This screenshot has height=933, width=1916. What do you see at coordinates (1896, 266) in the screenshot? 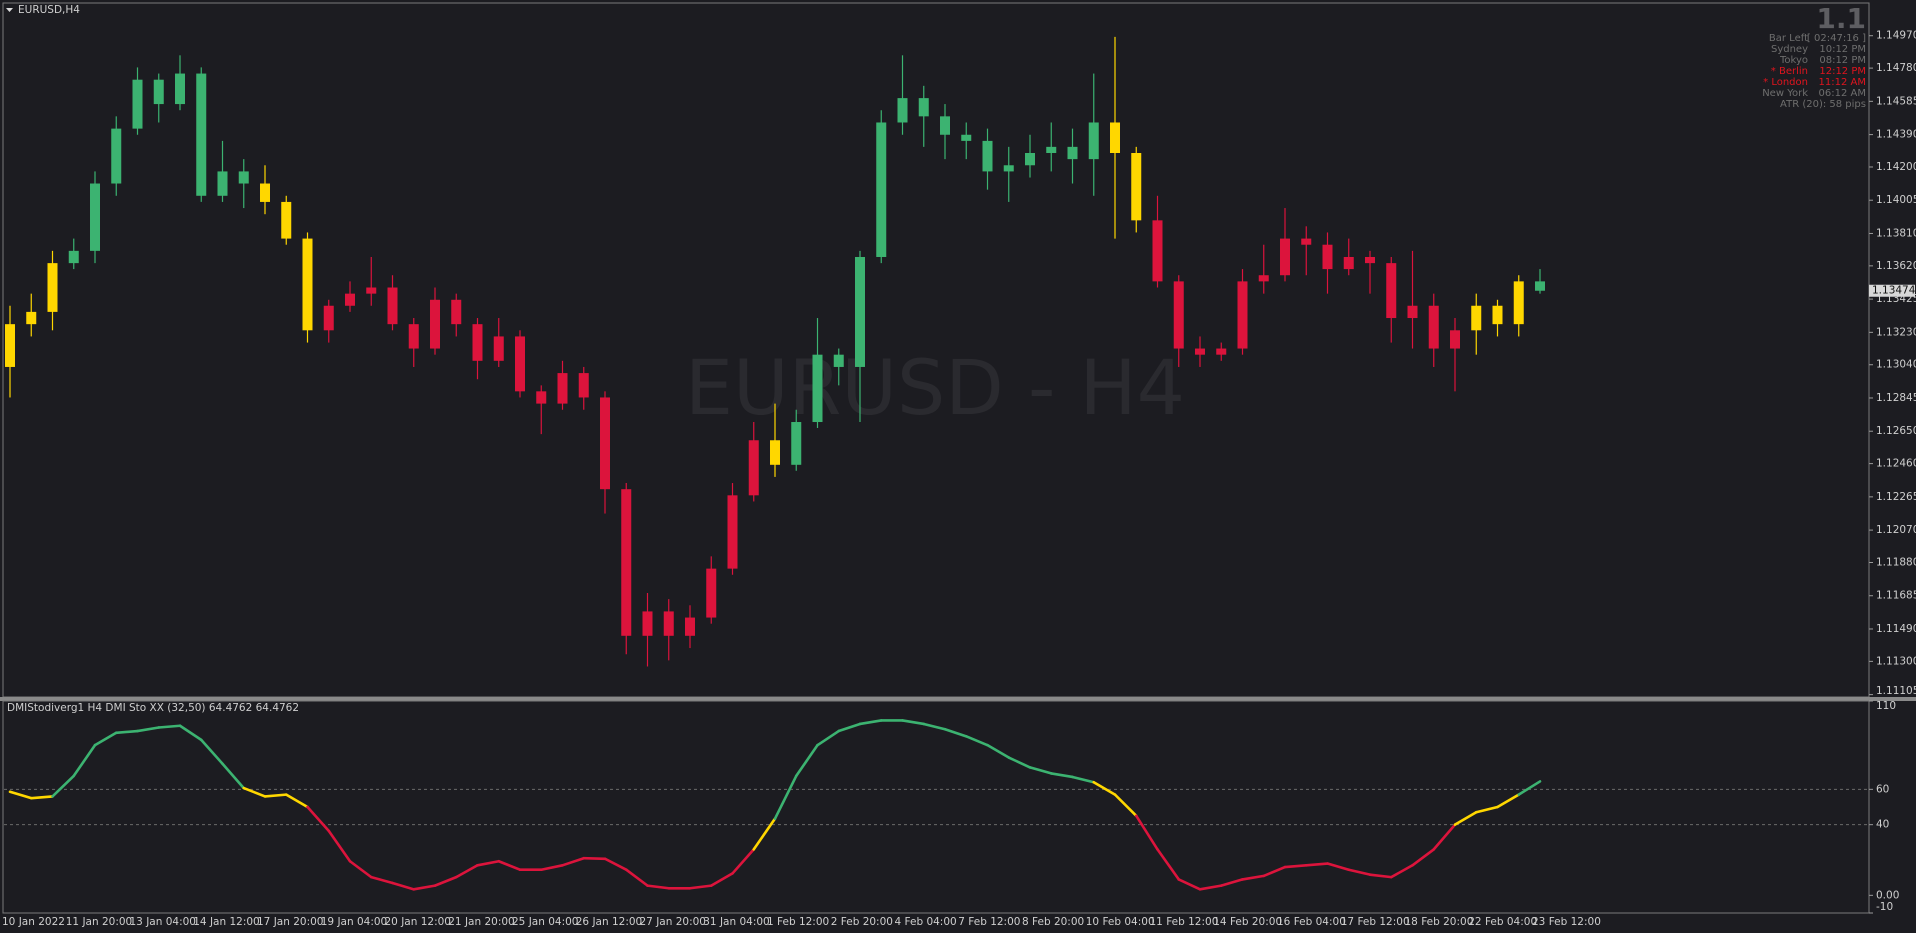
I see `y-tick-label: 1.13620` at bounding box center [1896, 266].